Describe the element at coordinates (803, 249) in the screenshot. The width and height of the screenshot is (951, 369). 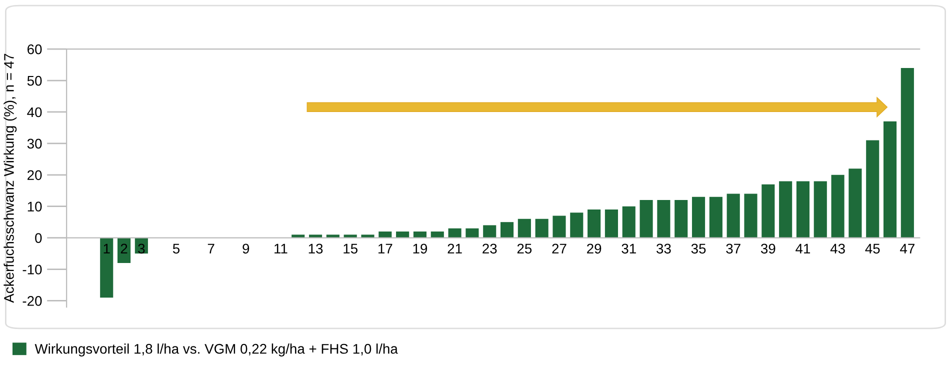
I see `x-tick-label: 41` at that location.